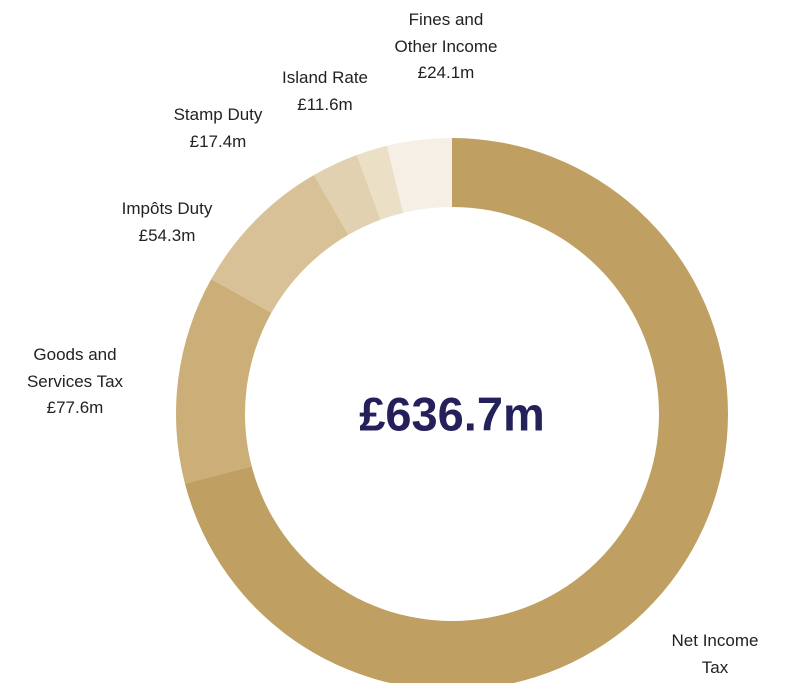  Describe the element at coordinates (446, 33) in the screenshot. I see `category-name: Fines and Other Income` at that location.